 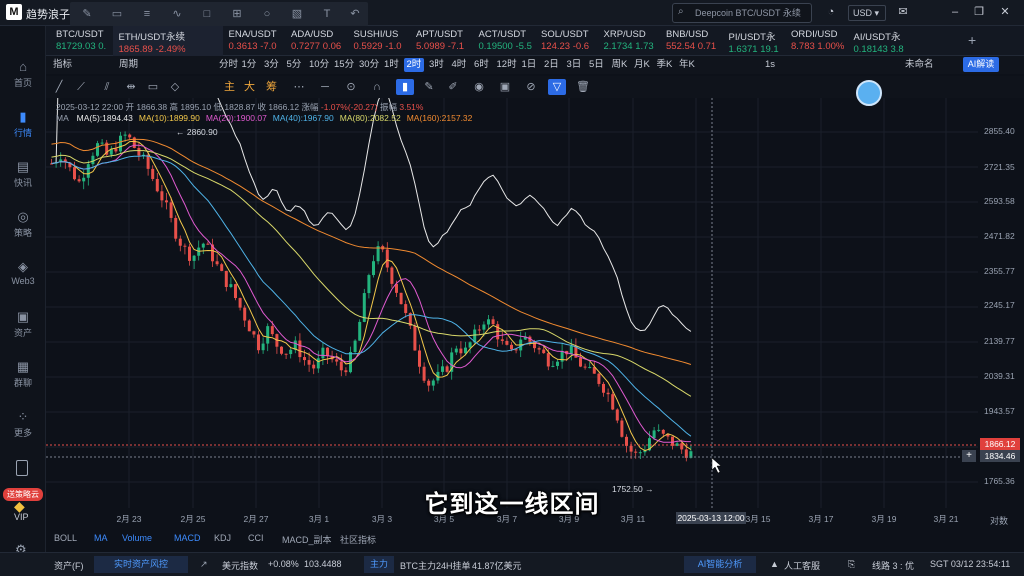 What do you see at coordinates (459, 64) in the screenshot?
I see `interval-10: 4时` at bounding box center [459, 64].